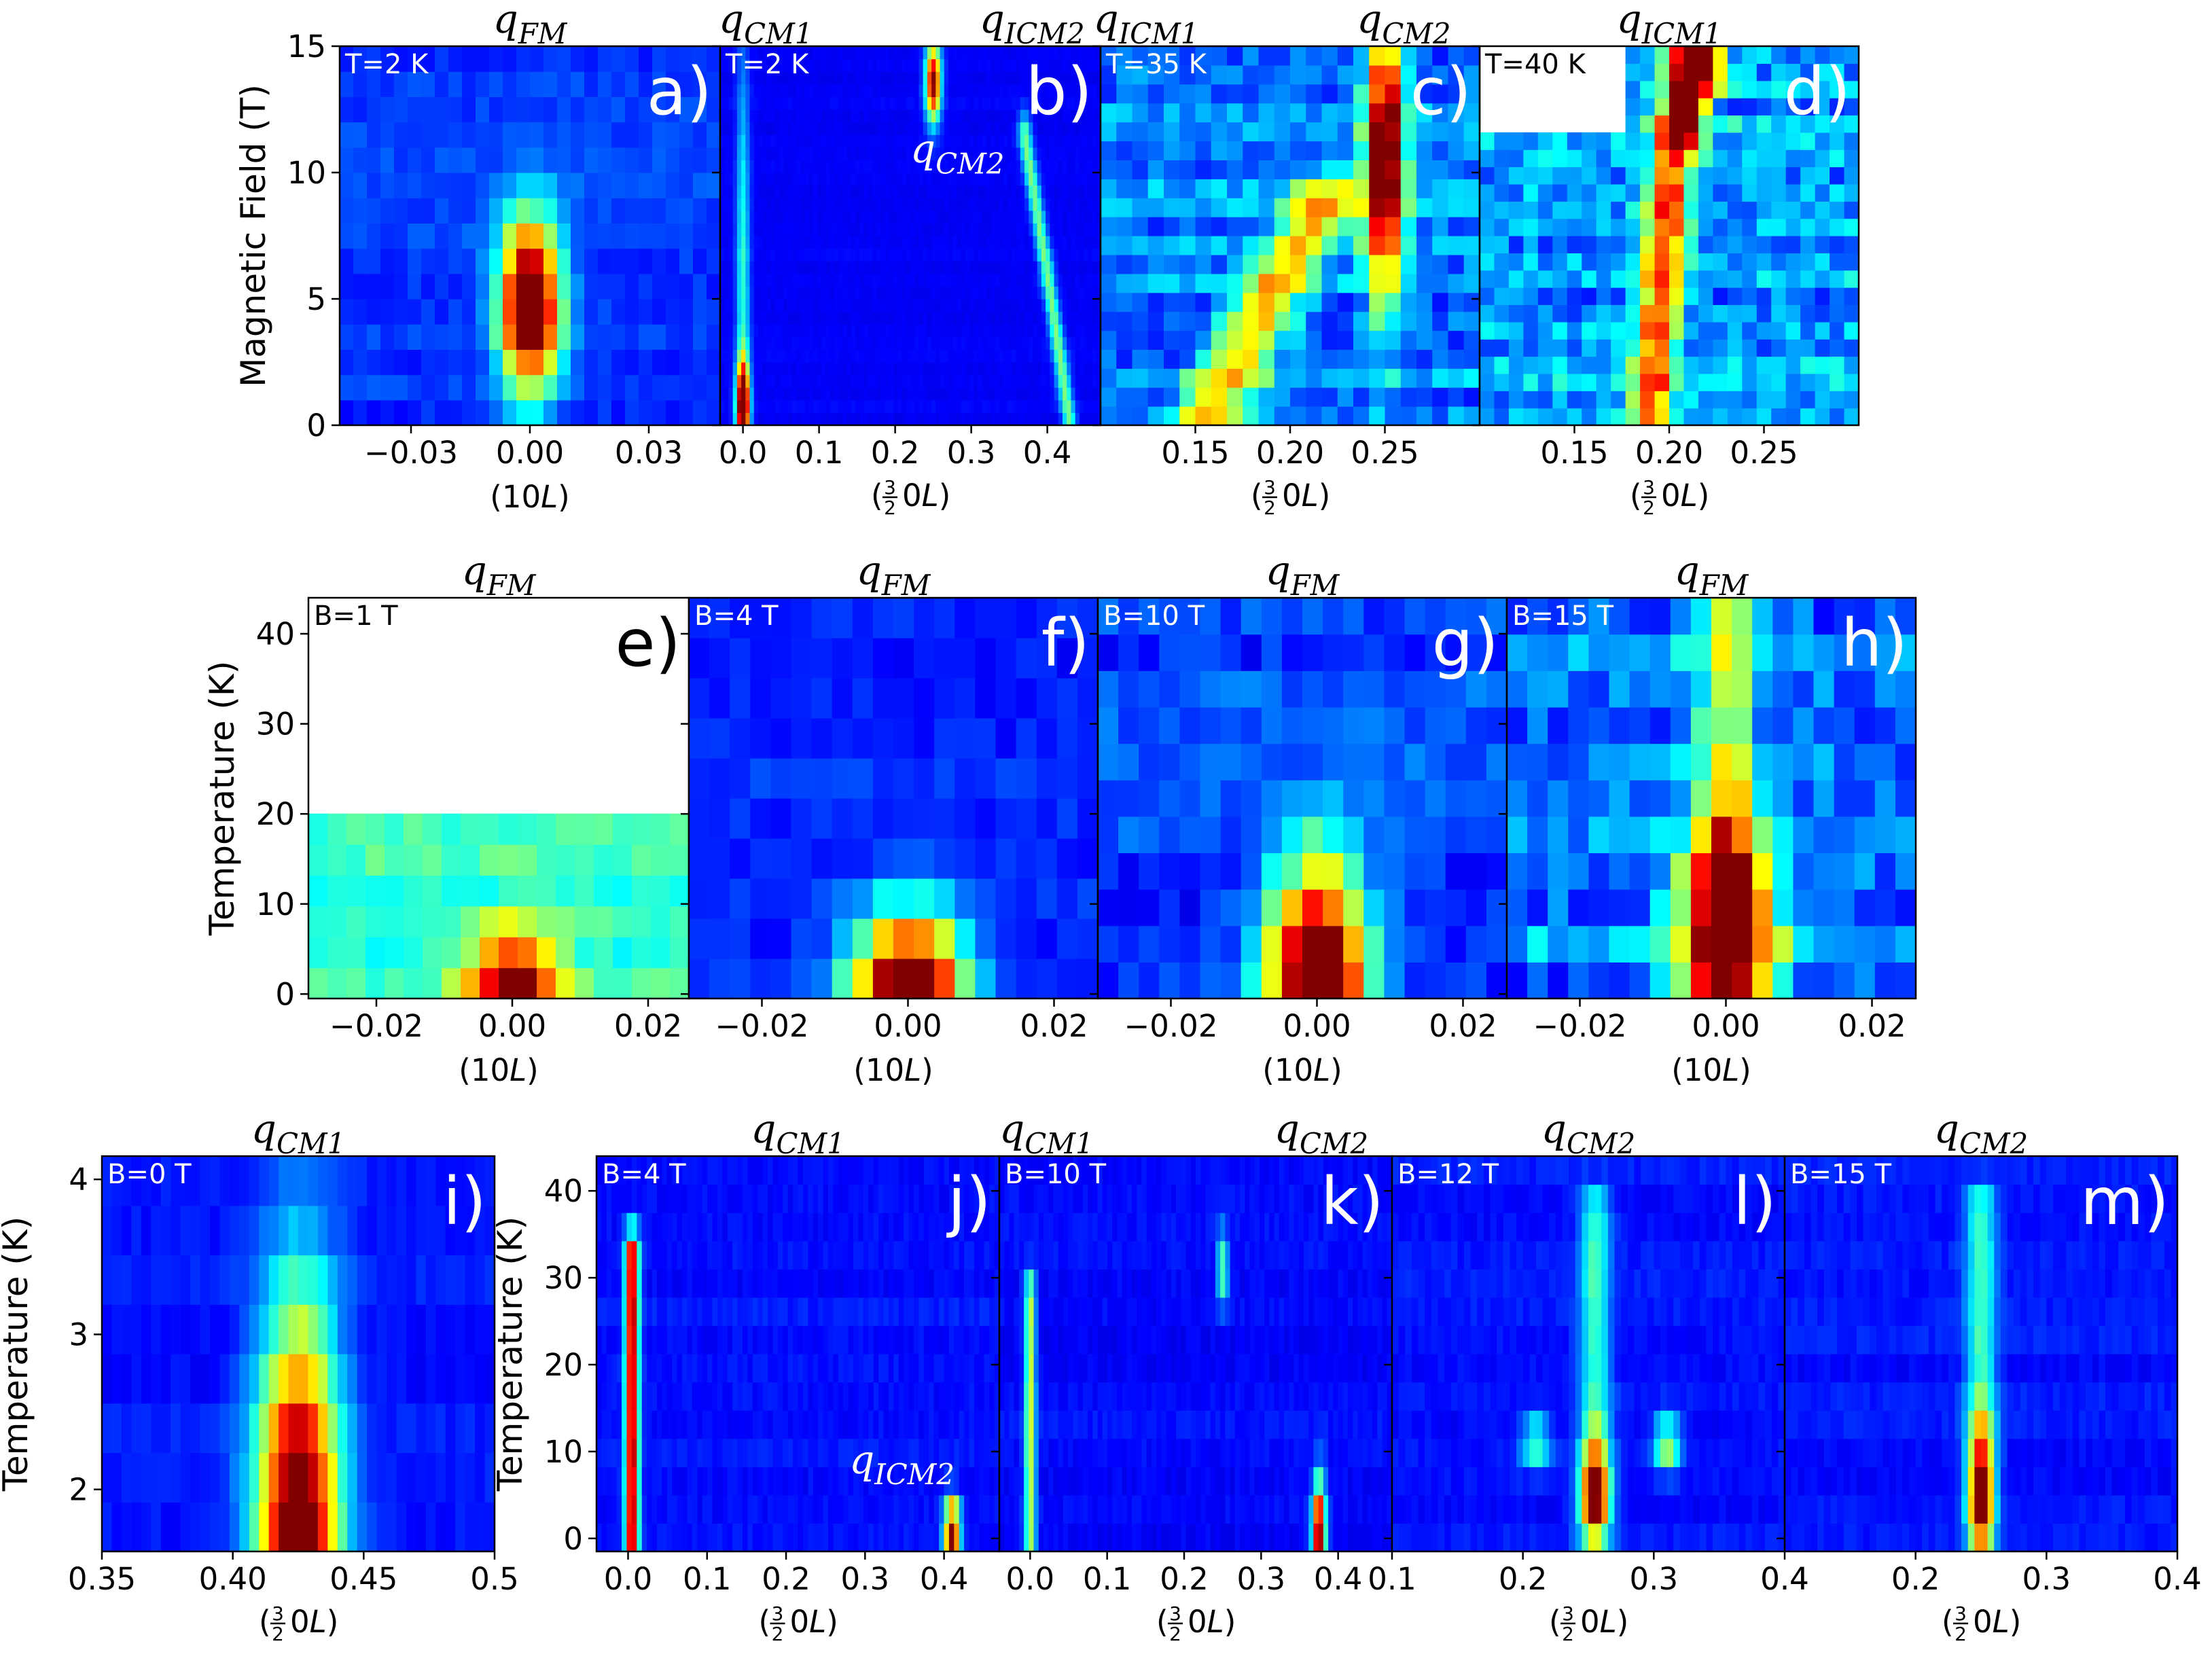  What do you see at coordinates (1574, 453) in the screenshot?
I see `x-tick-label: 0.15` at bounding box center [1574, 453].